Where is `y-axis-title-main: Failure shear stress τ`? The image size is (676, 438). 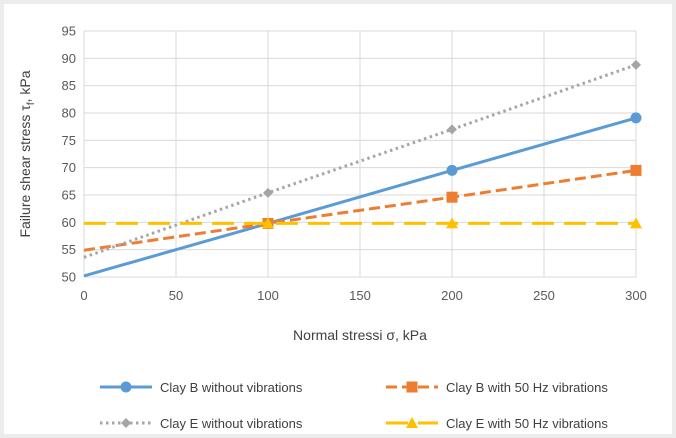
y-axis-title-main: Failure shear stress τ is located at coordinates (25, 171).